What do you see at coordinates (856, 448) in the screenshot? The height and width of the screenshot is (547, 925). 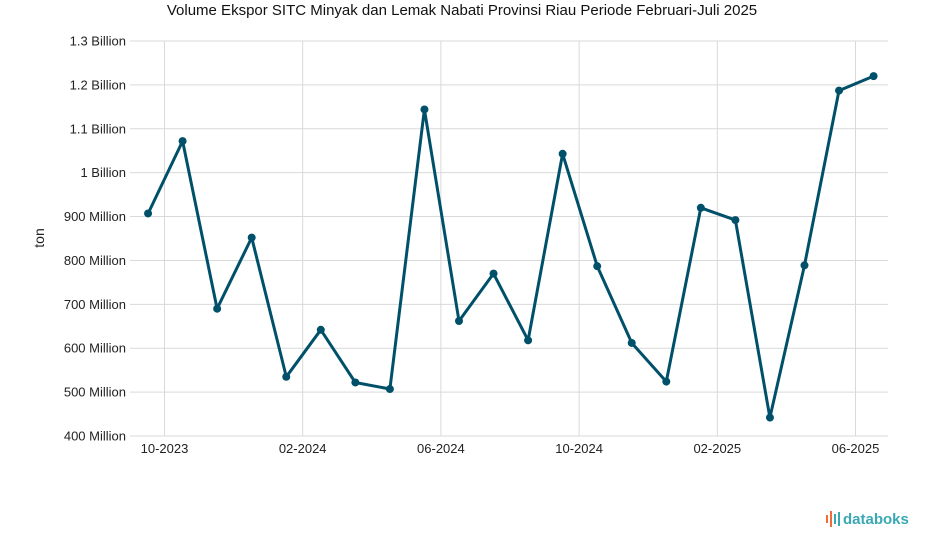 I see `x-tick-label: 06-2025` at bounding box center [856, 448].